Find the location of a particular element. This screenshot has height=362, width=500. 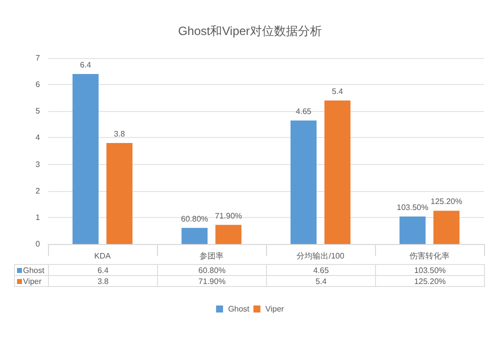

text: 125.20% is located at coordinates (446, 201).